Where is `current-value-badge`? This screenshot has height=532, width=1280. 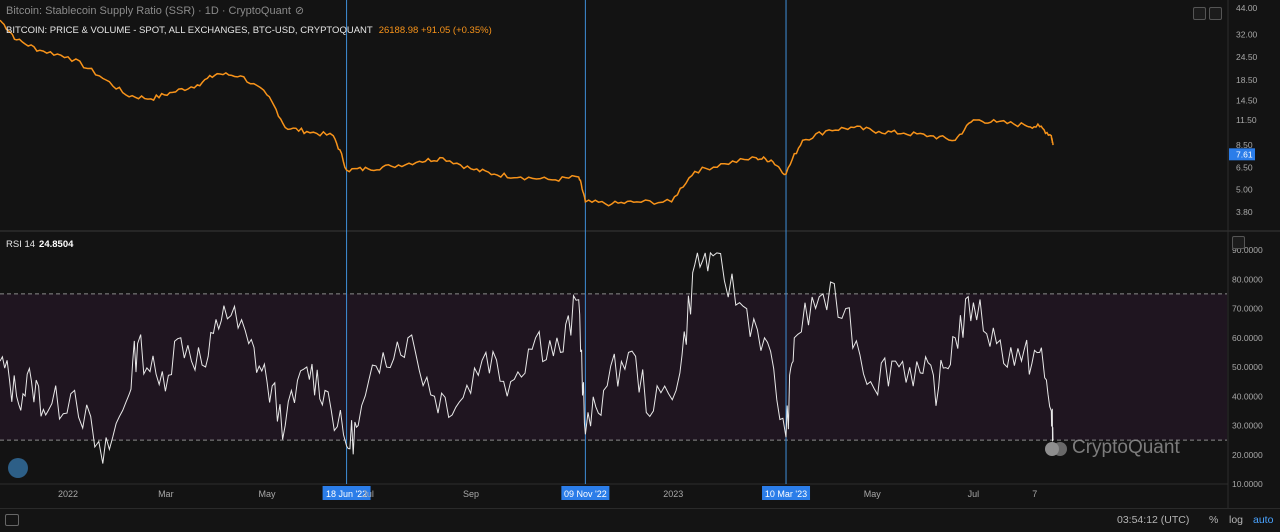 current-value-badge is located at coordinates (1242, 154).